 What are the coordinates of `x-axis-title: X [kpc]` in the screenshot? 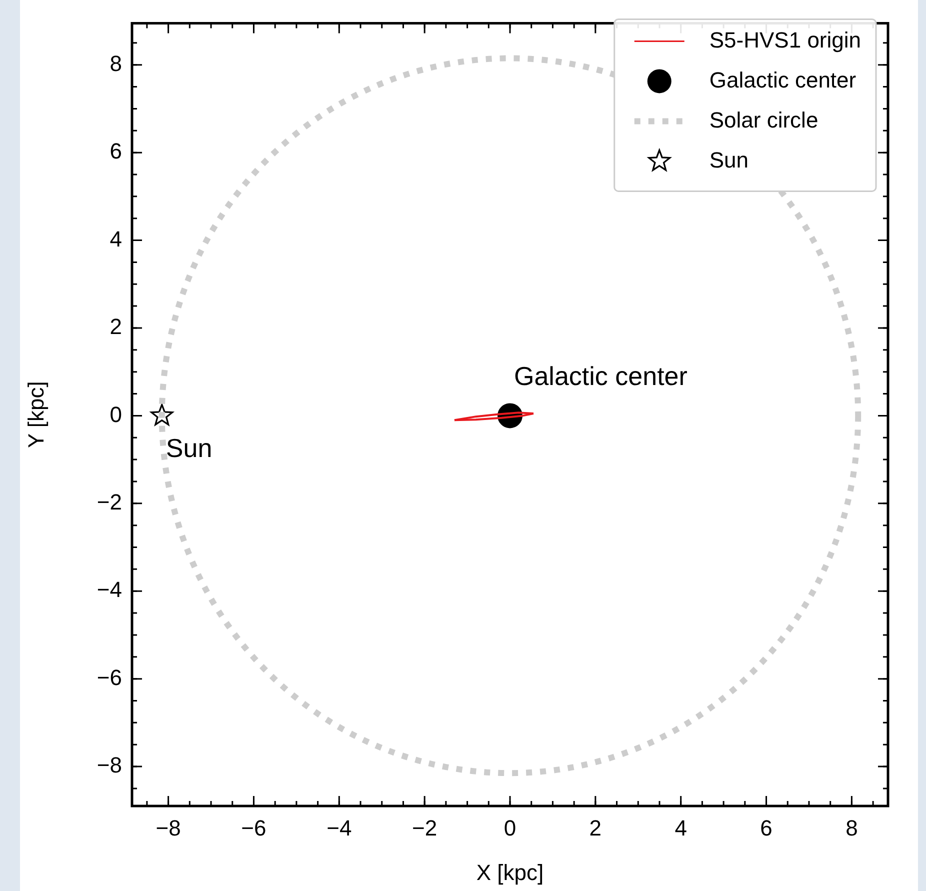 It's located at (510, 872).